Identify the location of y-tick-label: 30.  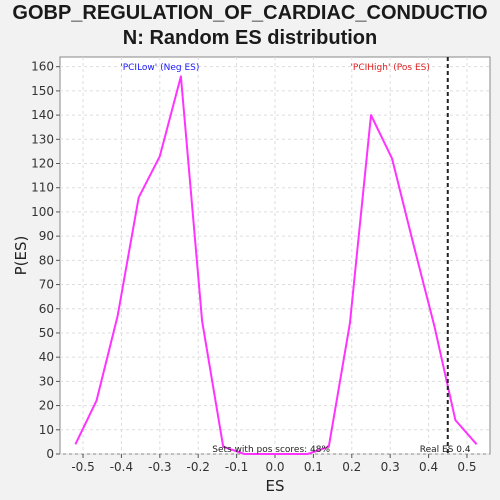
(46, 381).